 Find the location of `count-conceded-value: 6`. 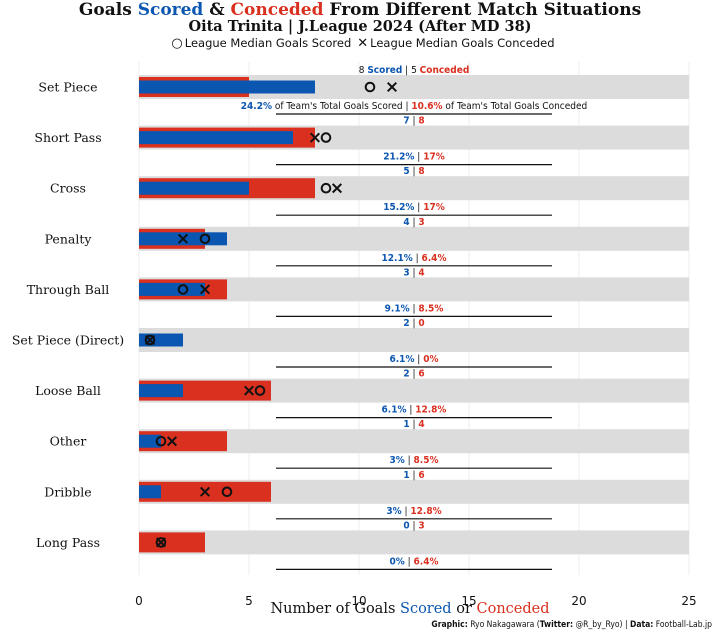

count-conceded-value: 6 is located at coordinates (421, 475).